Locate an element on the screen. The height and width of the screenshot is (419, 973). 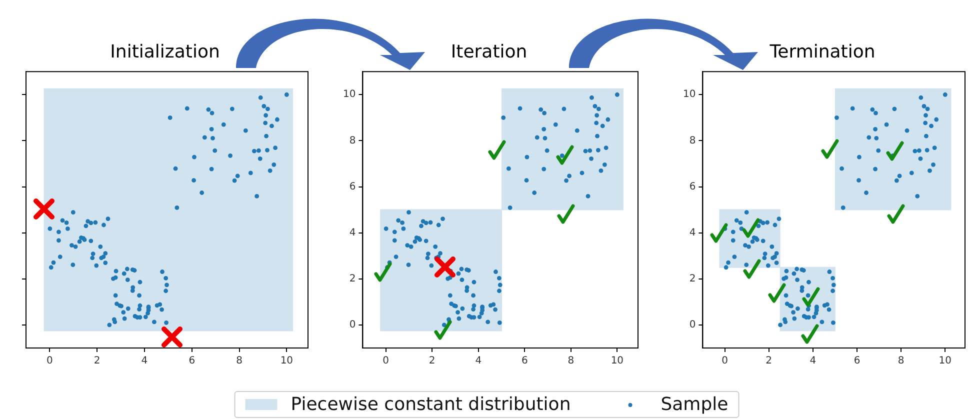
chart-title: Initialization is located at coordinates (165, 51).